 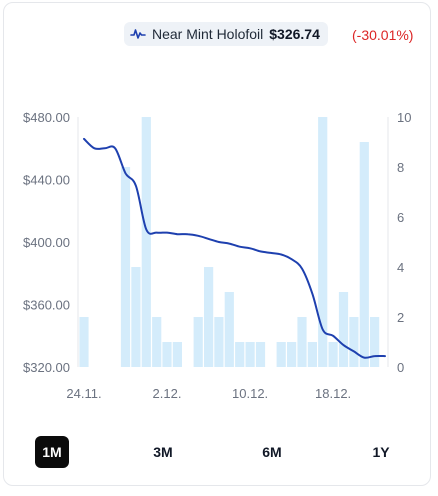 I want to click on x-tick-label: 2.12., so click(x=167, y=393).